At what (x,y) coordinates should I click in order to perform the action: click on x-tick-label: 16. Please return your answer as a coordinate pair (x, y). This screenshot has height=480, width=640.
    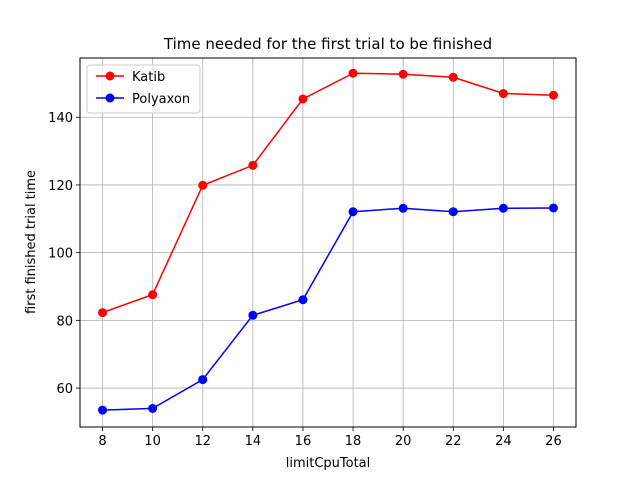
    Looking at the image, I should click on (303, 441).